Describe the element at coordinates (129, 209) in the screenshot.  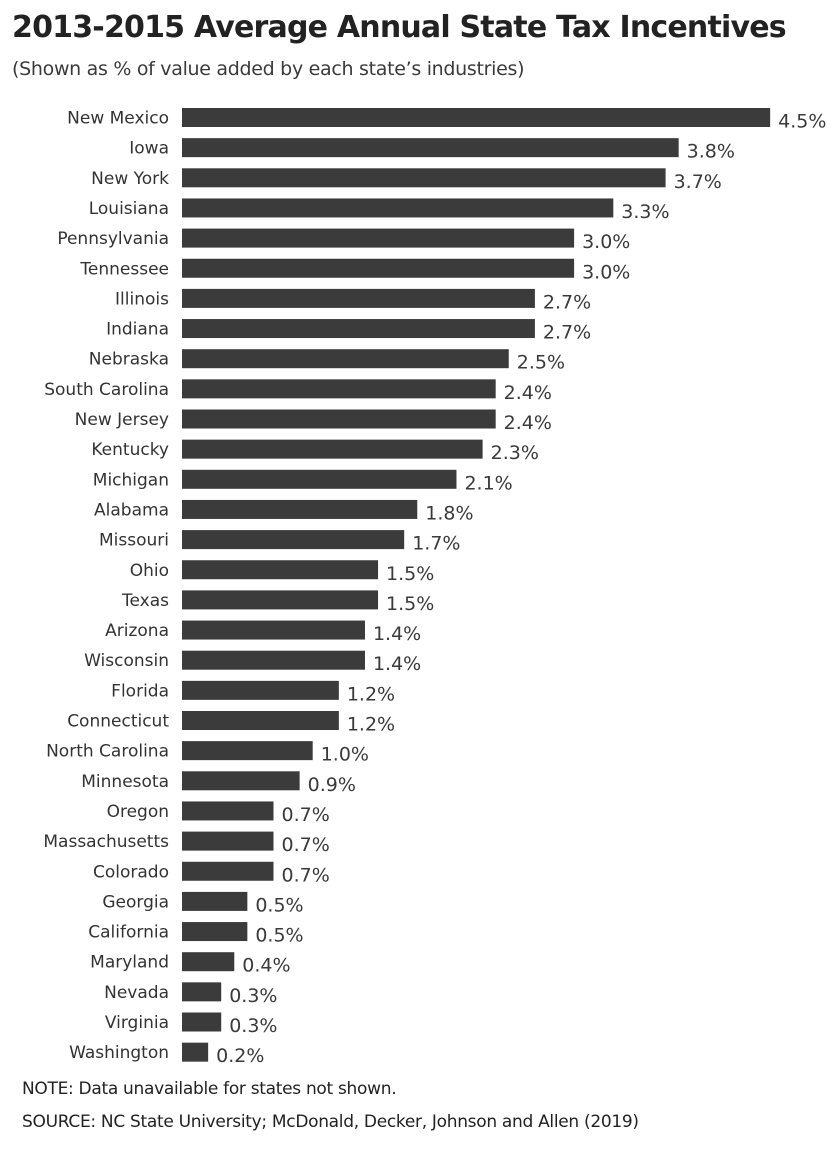
I see `category-label-louisiana: Louisiana` at that location.